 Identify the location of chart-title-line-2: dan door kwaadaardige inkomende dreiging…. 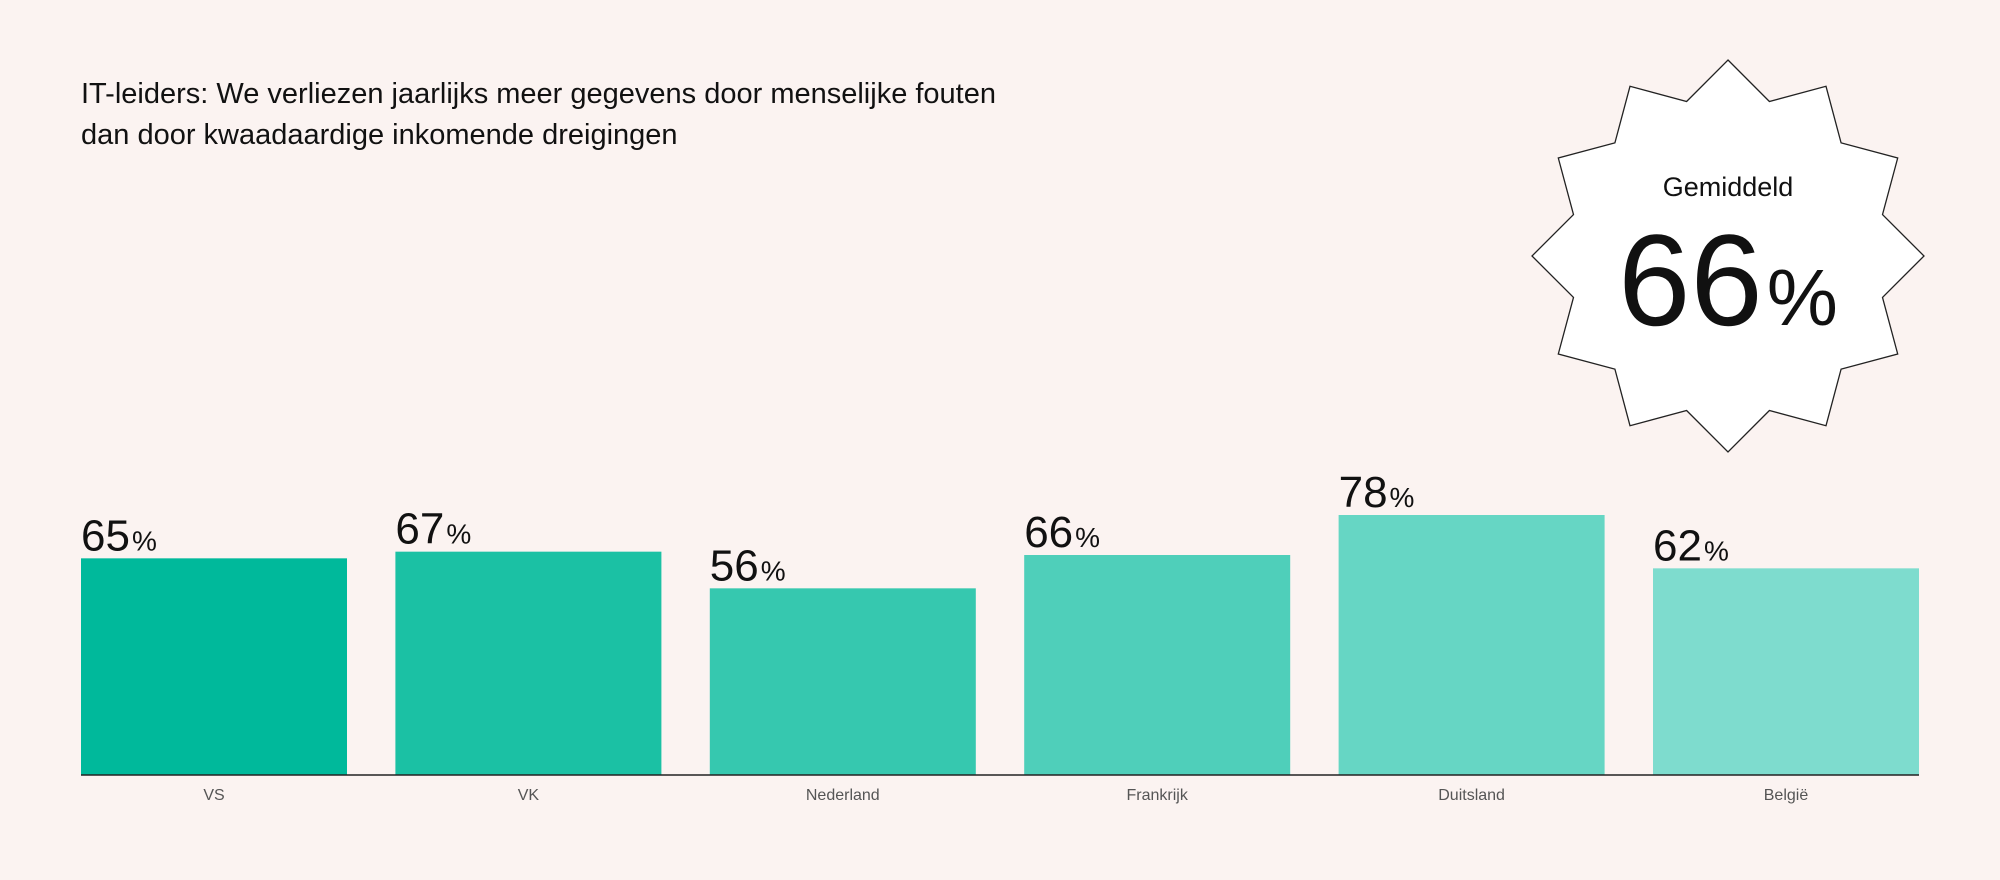
(379, 135).